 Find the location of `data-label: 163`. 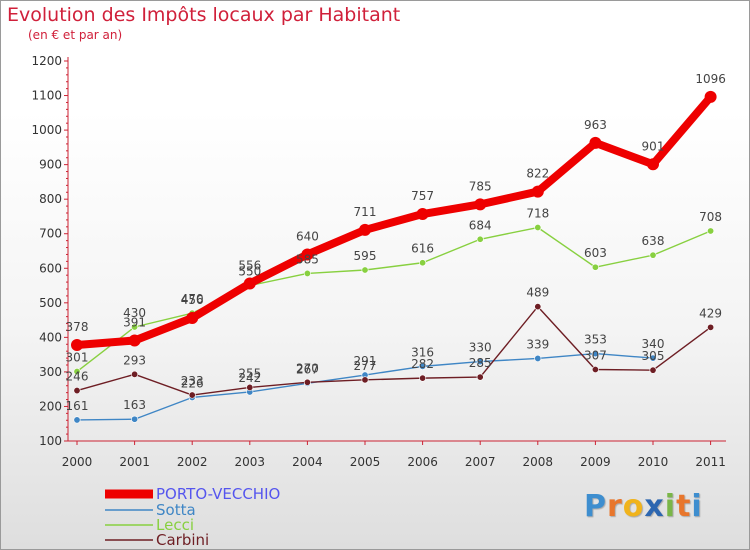

data-label: 163 is located at coordinates (134, 405).